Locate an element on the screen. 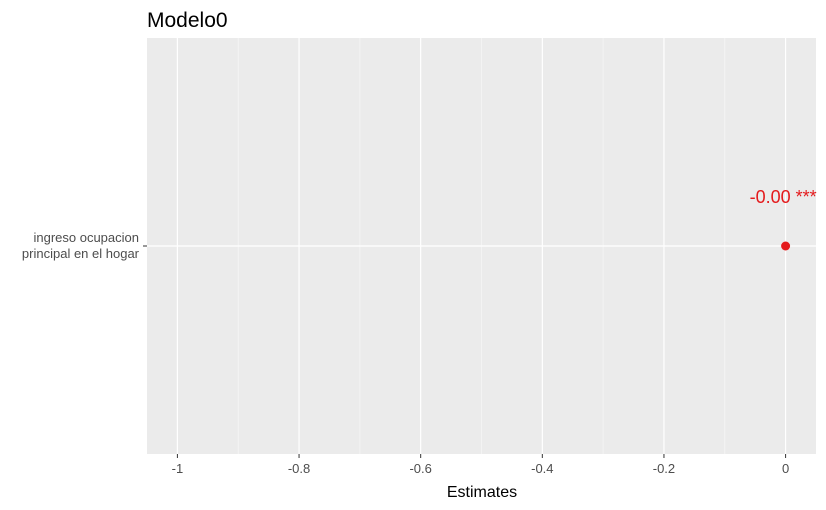  x-axis-title: Estimates is located at coordinates (482, 492).